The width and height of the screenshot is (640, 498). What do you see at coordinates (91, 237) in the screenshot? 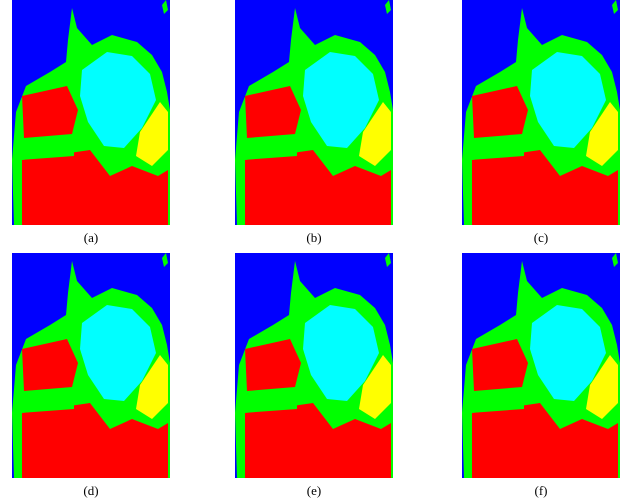
I see `panel-label: (a)` at bounding box center [91, 237].